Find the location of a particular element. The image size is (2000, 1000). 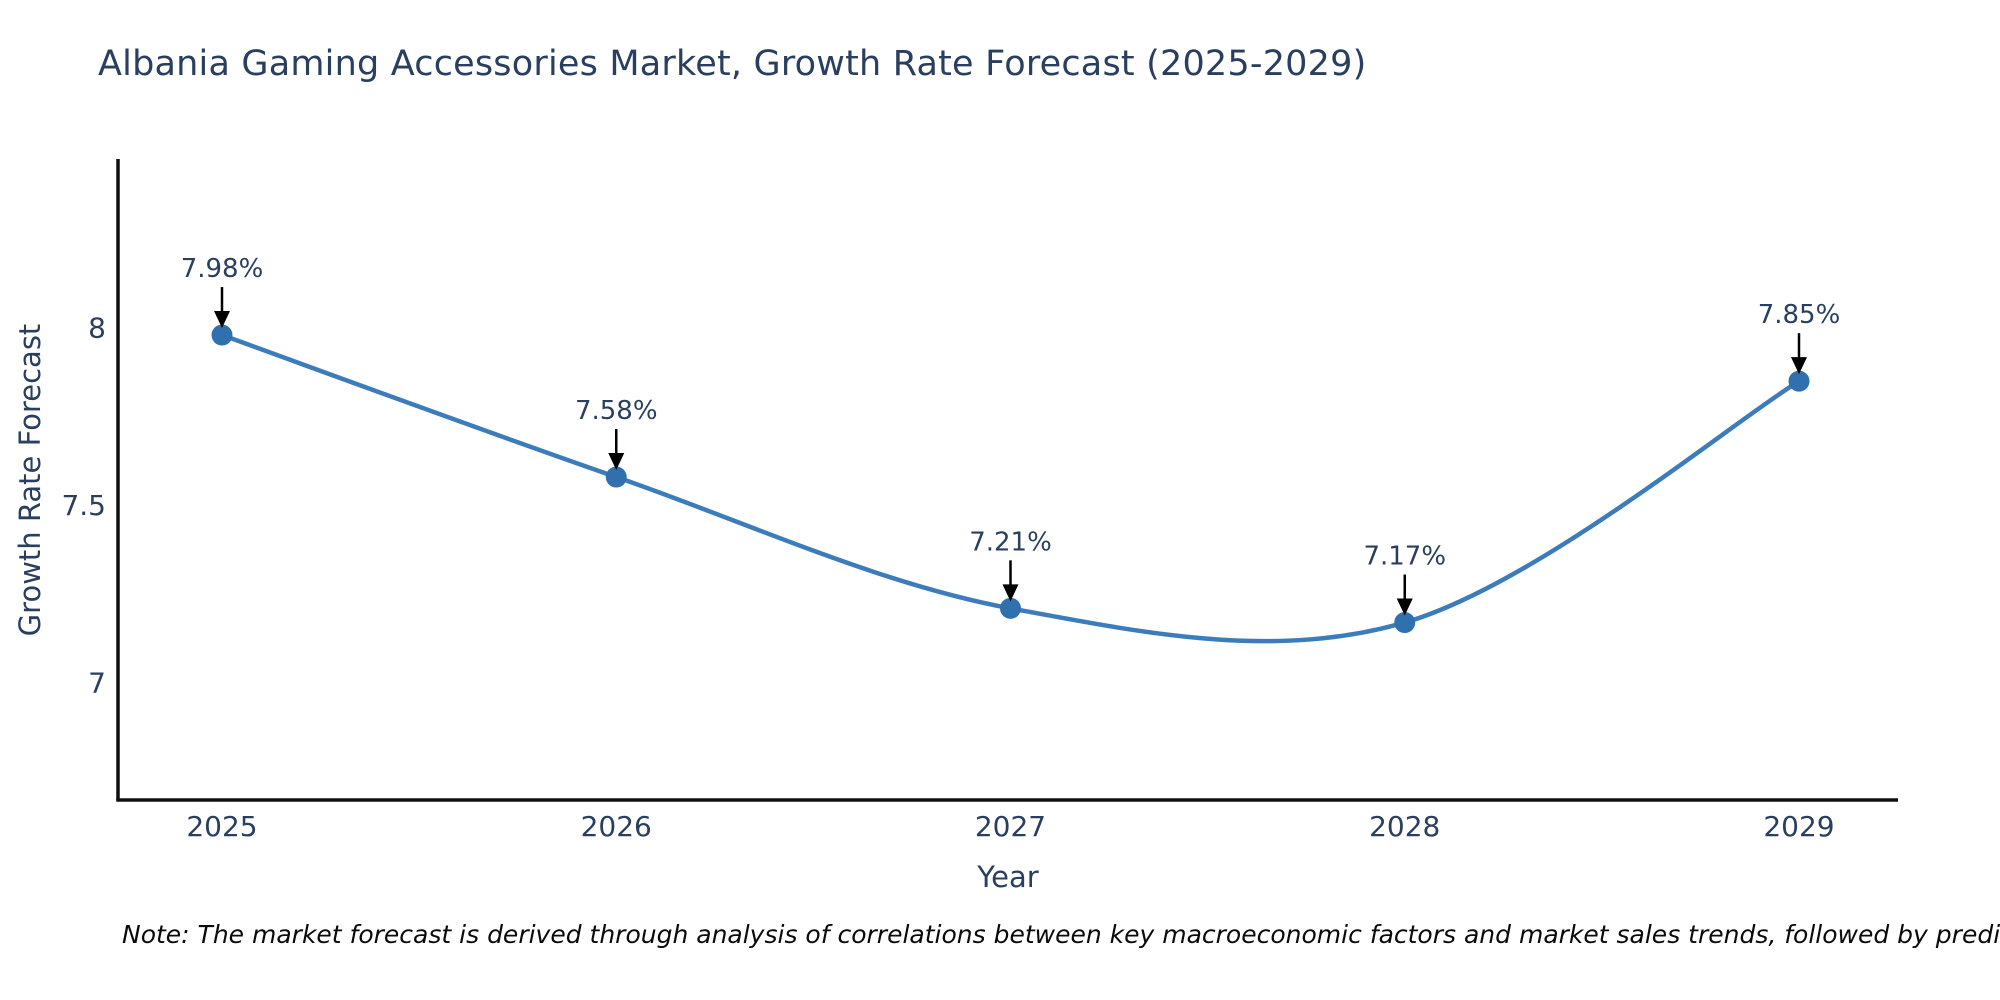

y-tick-label: 8 is located at coordinates (97, 327).